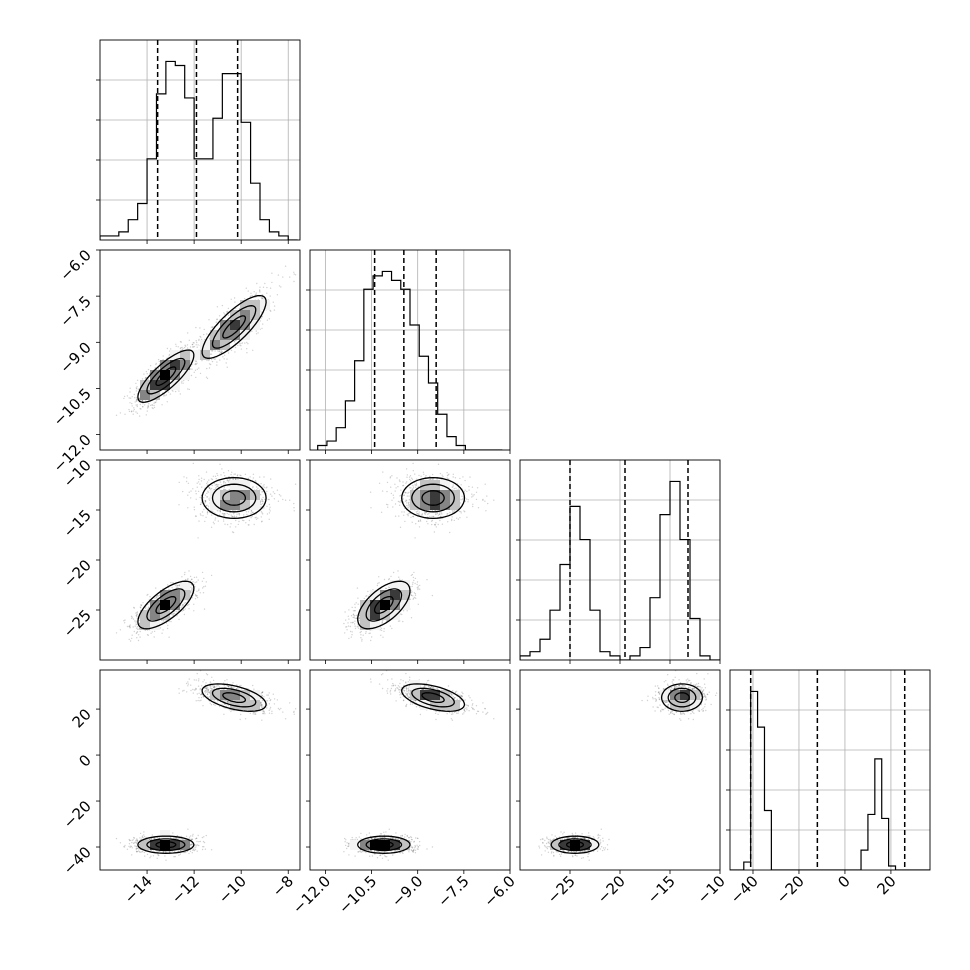 The height and width of the screenshot is (970, 970). What do you see at coordinates (199, 150) in the screenshot?
I see `histogram-step` at bounding box center [199, 150].